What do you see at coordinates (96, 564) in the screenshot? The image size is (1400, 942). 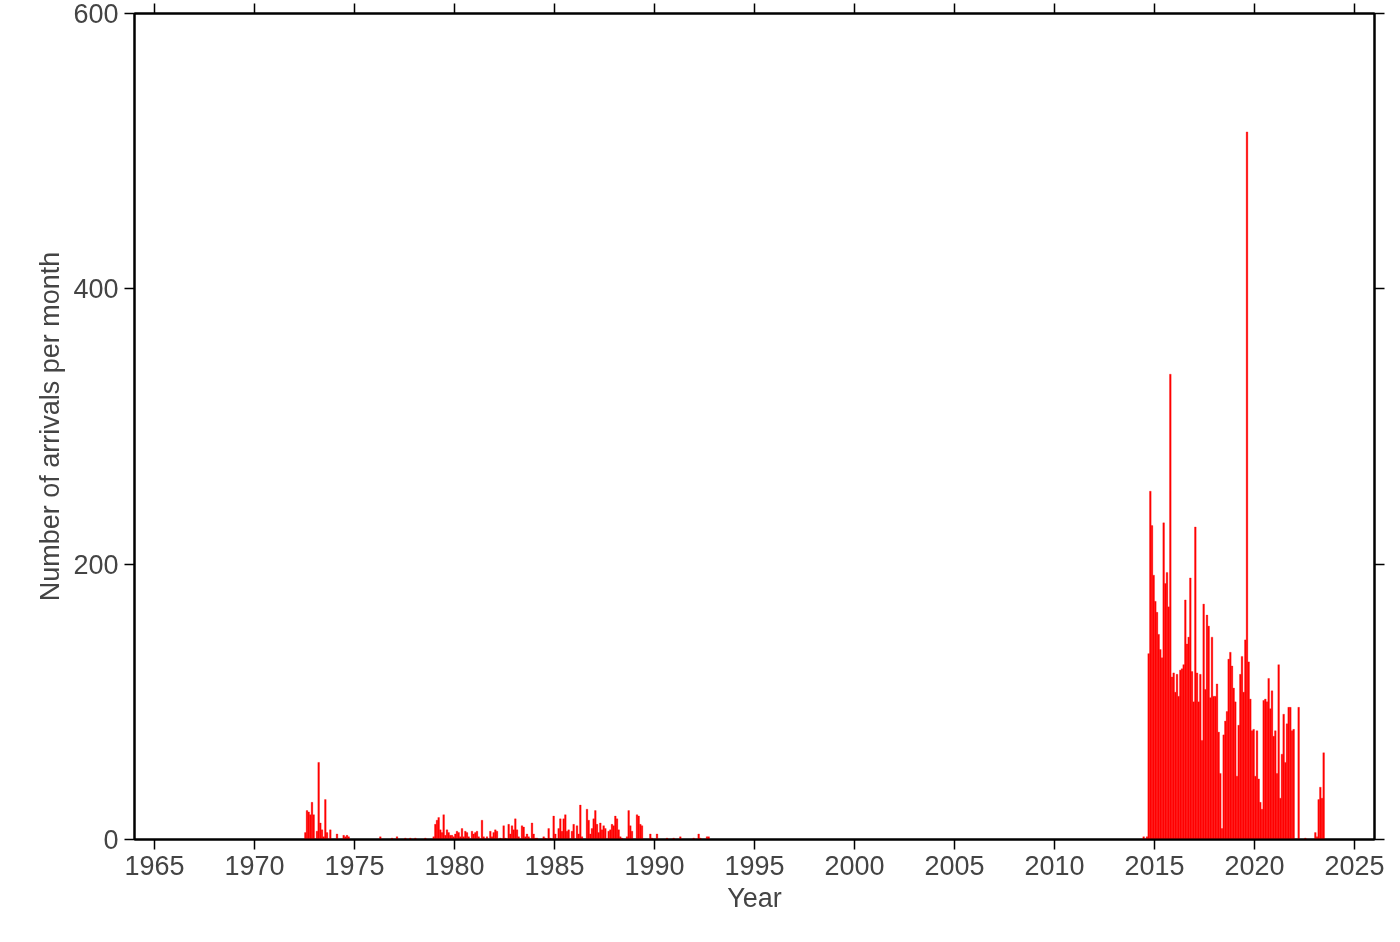 I see `y-tick-label: 200` at bounding box center [96, 564].